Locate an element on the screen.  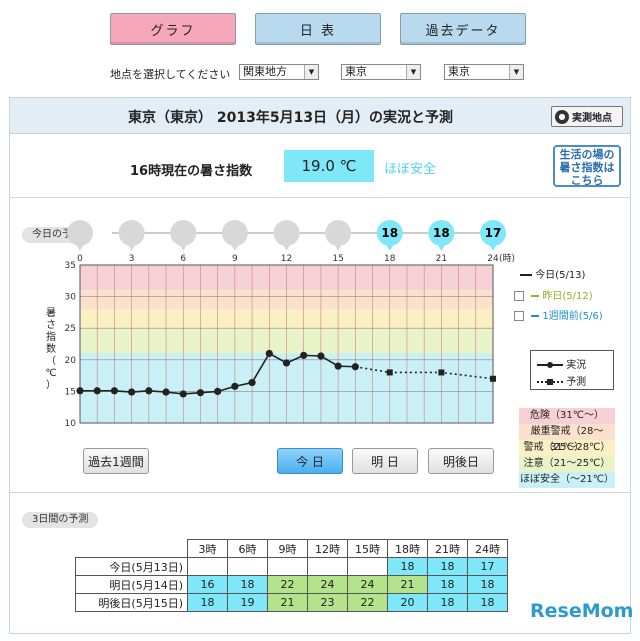
page-title: 東京（東京） 2013年5月13日（月）の実況と予測 is located at coordinates (291, 118).